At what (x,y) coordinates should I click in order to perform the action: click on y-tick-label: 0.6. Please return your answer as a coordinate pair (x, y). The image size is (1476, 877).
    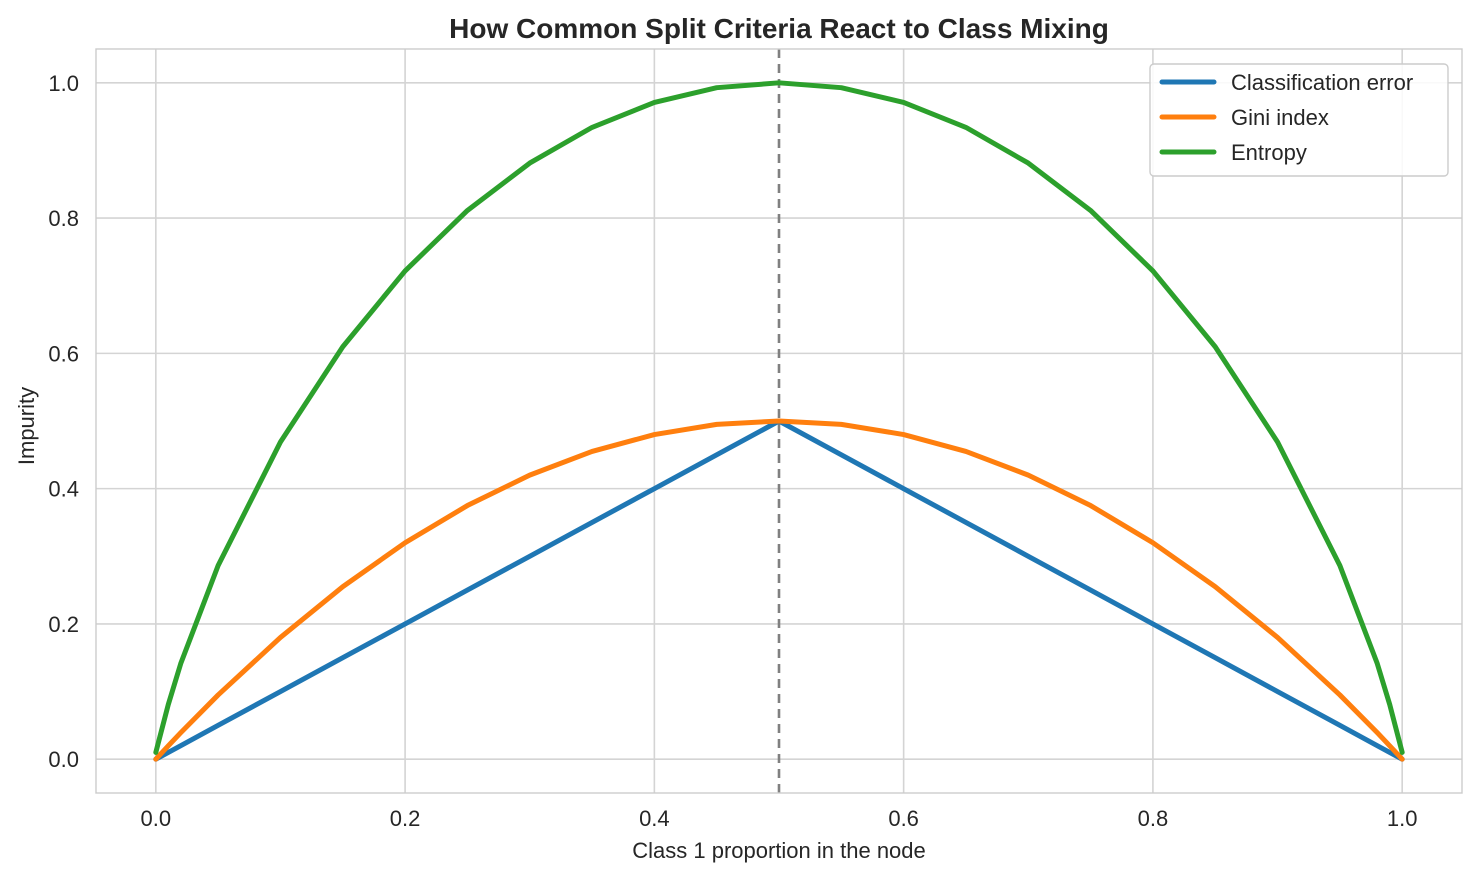
    Looking at the image, I should click on (63, 353).